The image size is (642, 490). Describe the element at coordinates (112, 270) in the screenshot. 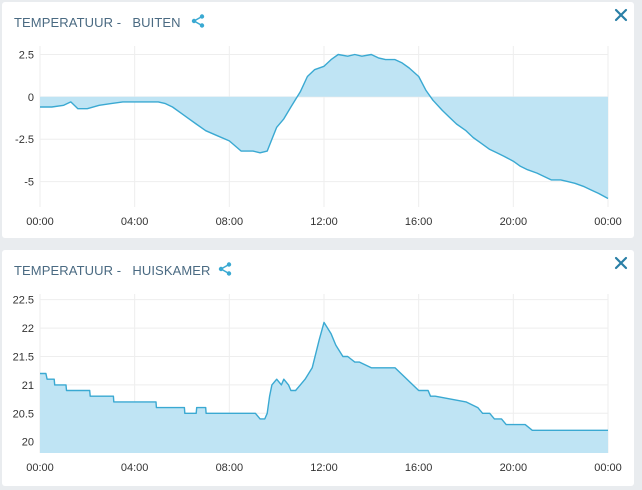

I see `card-title: TEMPERATUUR - HUISKAMER` at that location.